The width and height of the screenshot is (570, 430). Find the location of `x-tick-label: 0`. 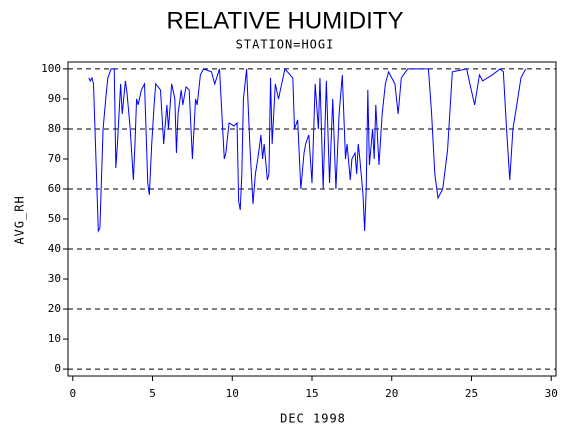

x-tick-label: 0 is located at coordinates (72, 393).